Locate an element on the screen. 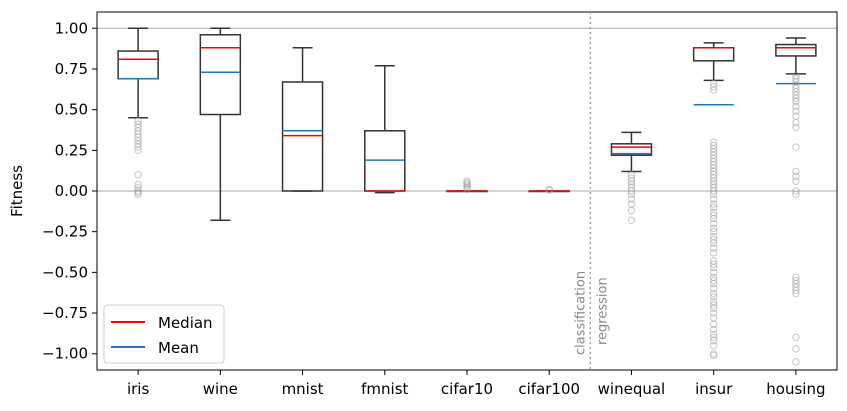  y-axis-ticks: 1.00 0.75 0.50 0.25 0.00 −0.25 −0.50 −0.75 −1.00 is located at coordinates (69, 191).